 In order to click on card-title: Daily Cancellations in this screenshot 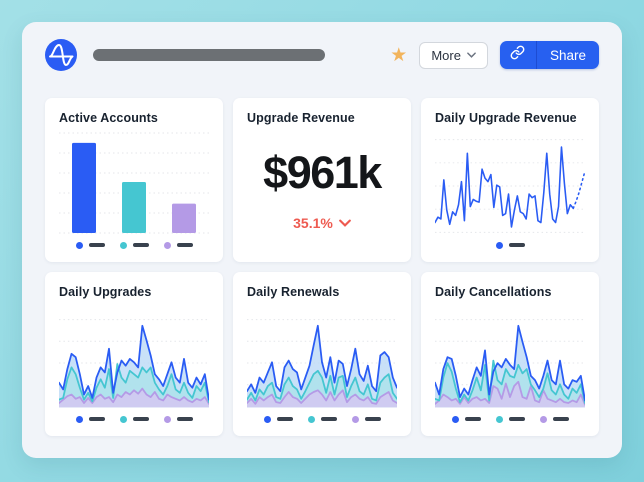, I will do `click(493, 292)`.